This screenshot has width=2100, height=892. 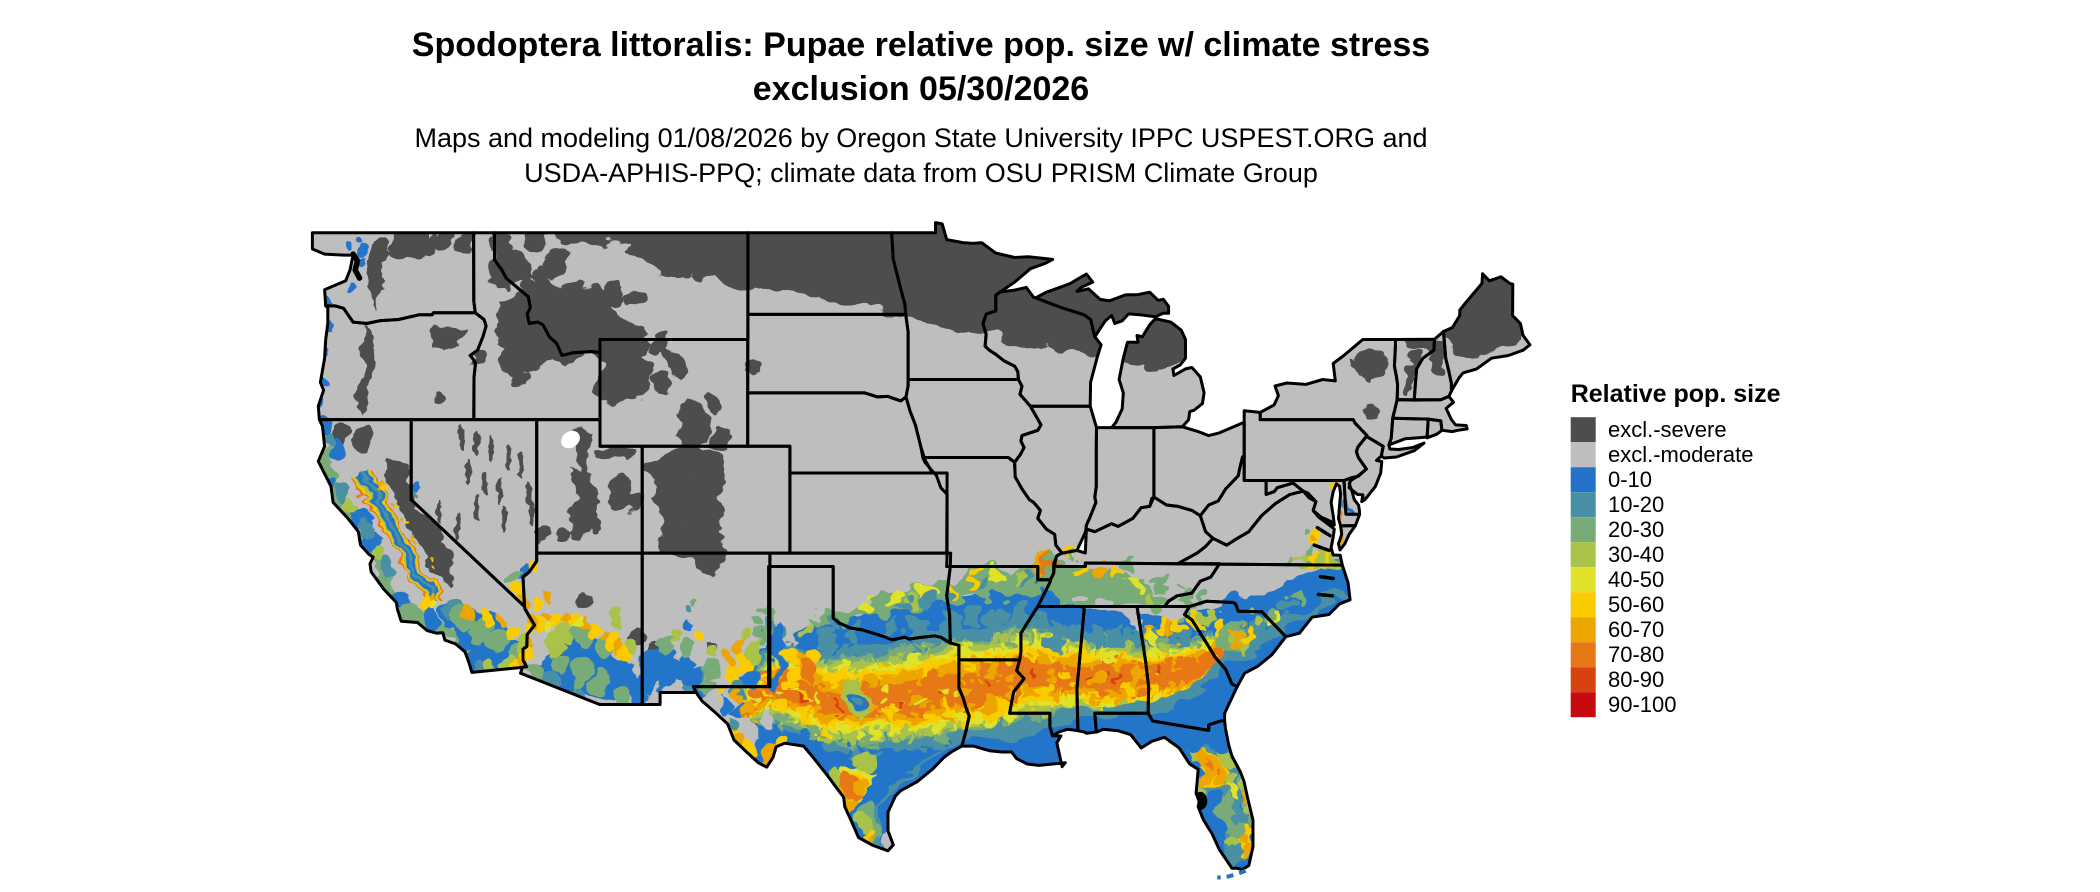 What do you see at coordinates (1630, 479) in the screenshot?
I see `svg-text: 0-10` at bounding box center [1630, 479].